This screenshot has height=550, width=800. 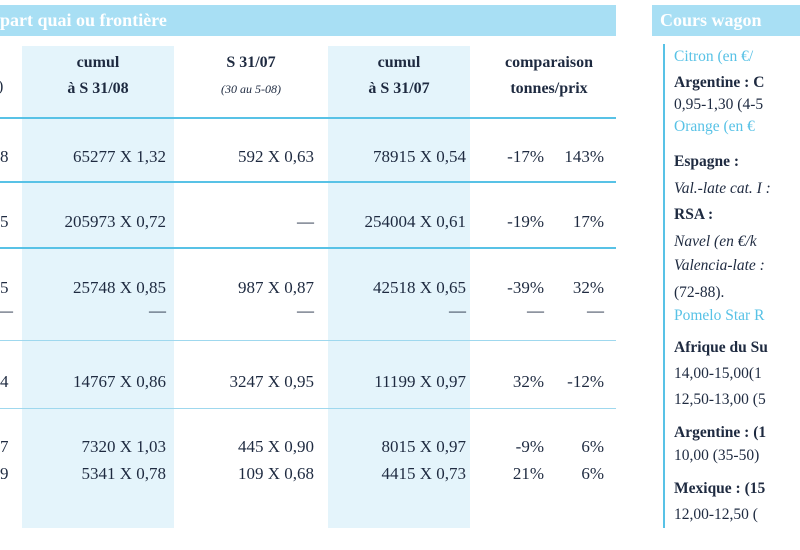 I want to click on side-title-bar: Cours wagon, so click(x=726, y=20).